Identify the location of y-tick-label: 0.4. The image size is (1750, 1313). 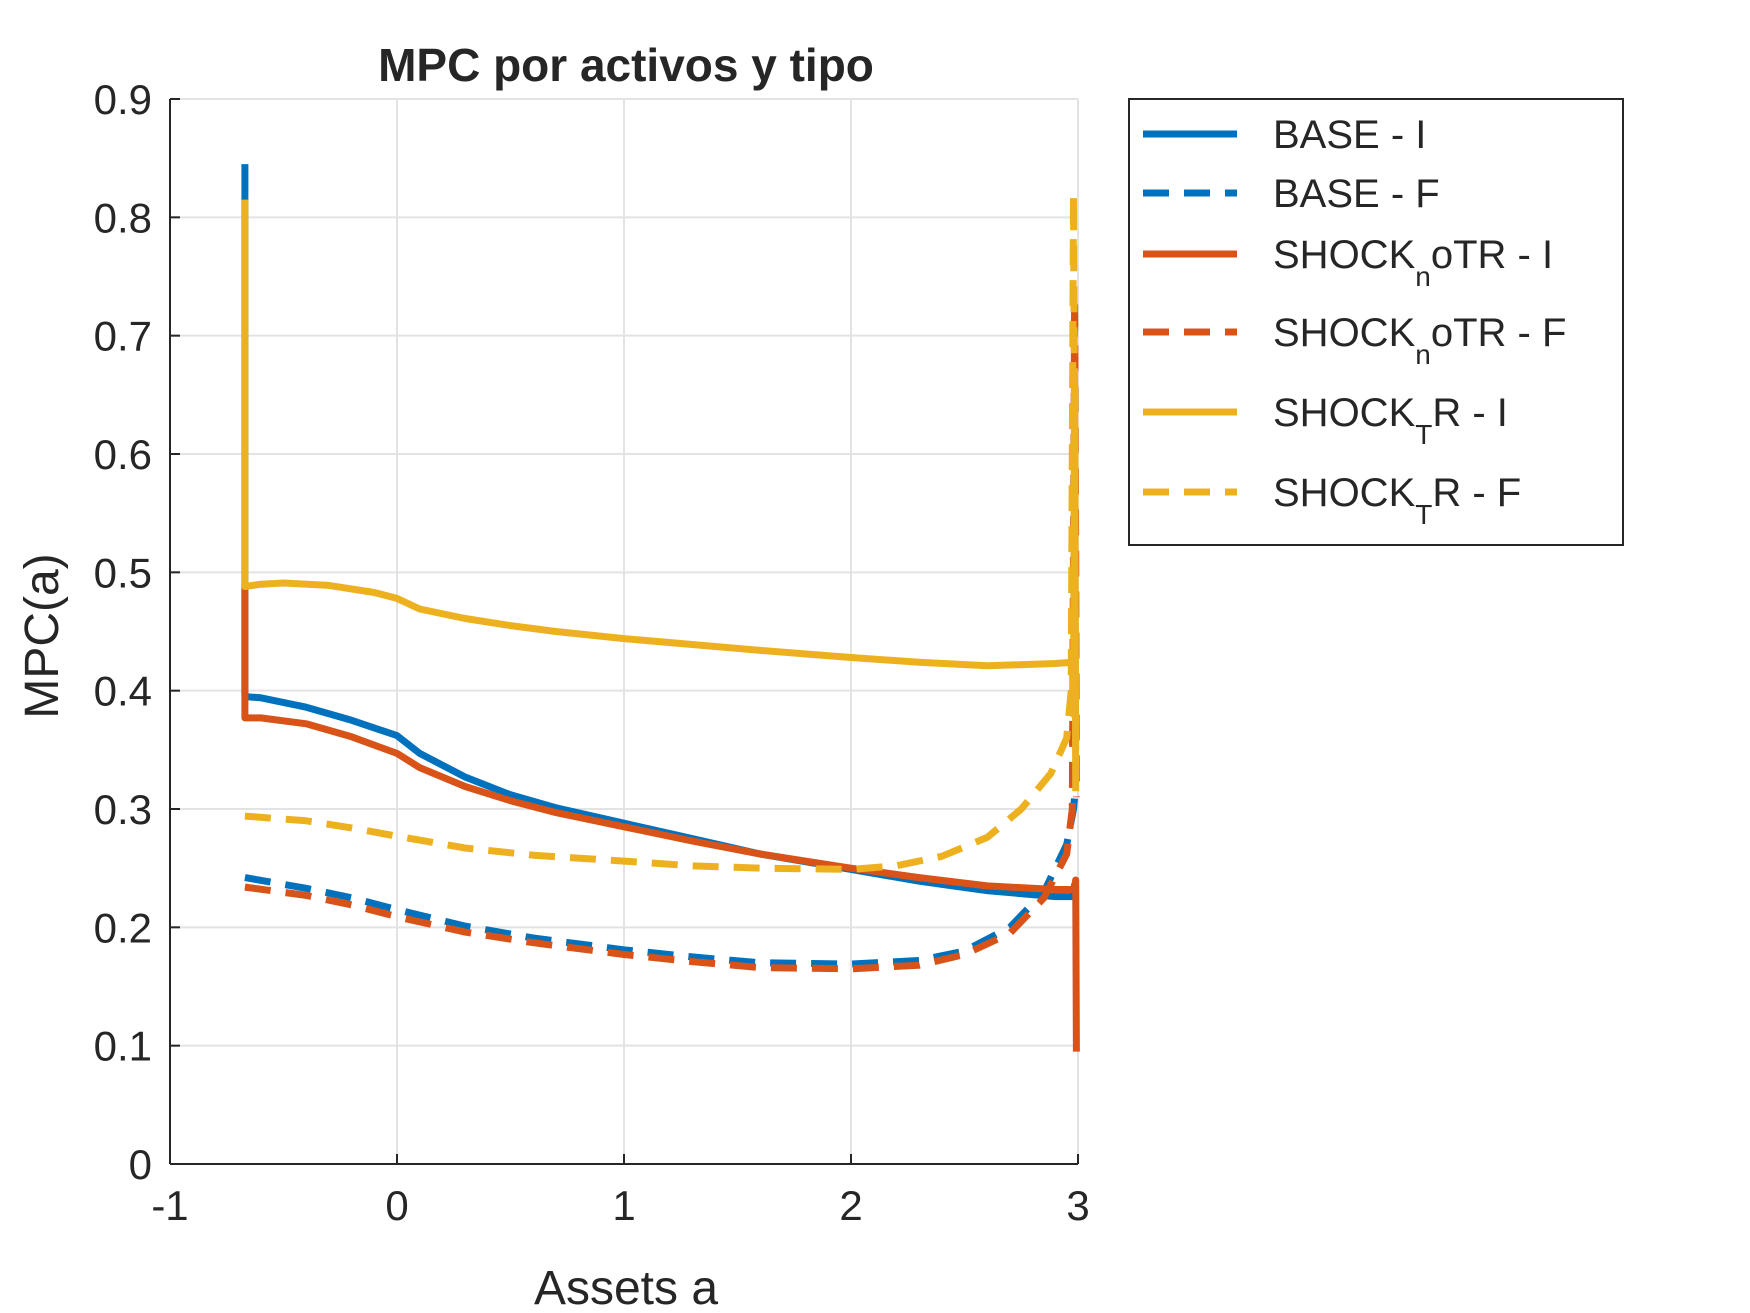
(123, 691).